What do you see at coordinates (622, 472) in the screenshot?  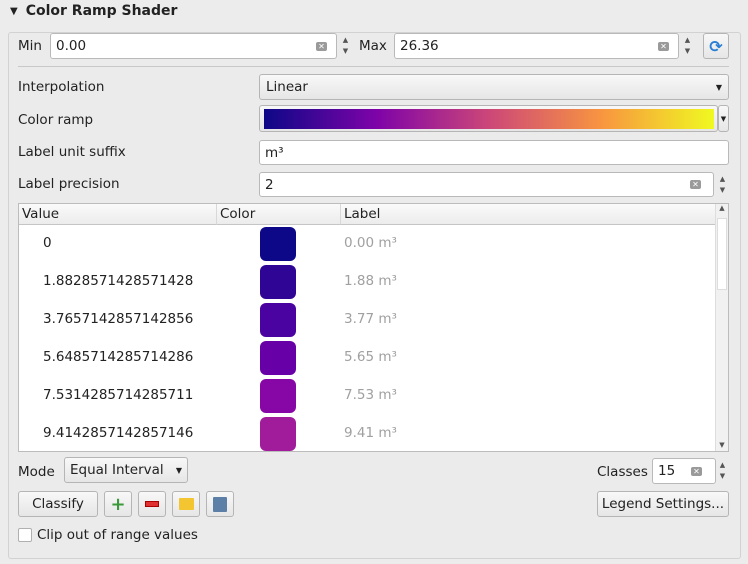 I see `classes-label: Classes` at bounding box center [622, 472].